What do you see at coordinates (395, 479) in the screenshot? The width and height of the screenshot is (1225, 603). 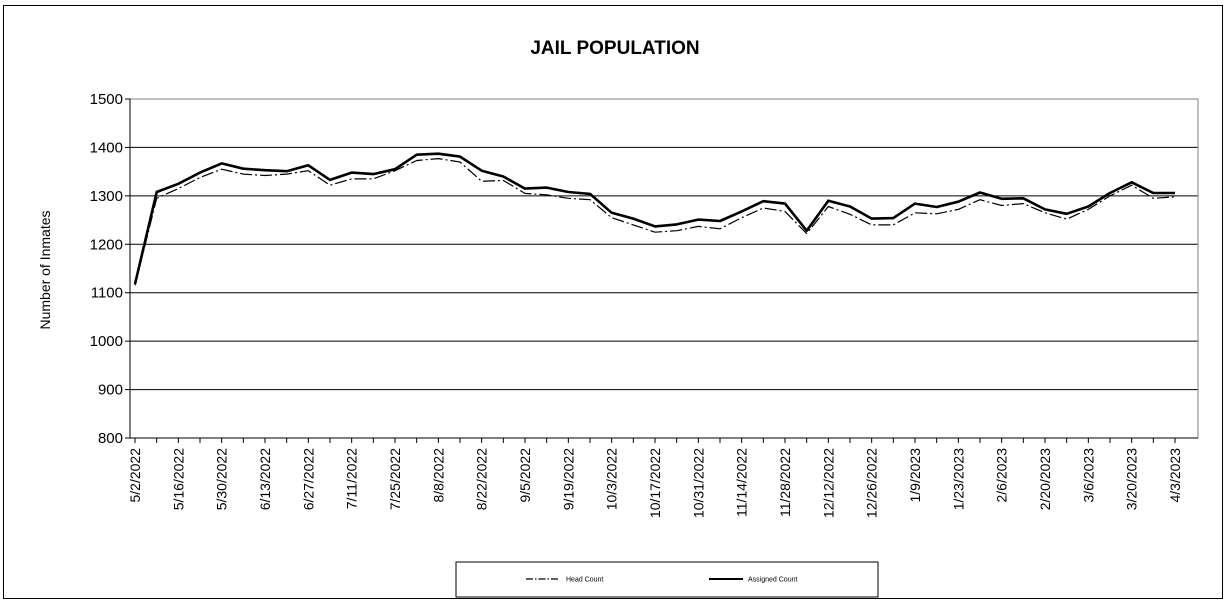 I see `x-tick-label: 7/25/2022` at bounding box center [395, 479].